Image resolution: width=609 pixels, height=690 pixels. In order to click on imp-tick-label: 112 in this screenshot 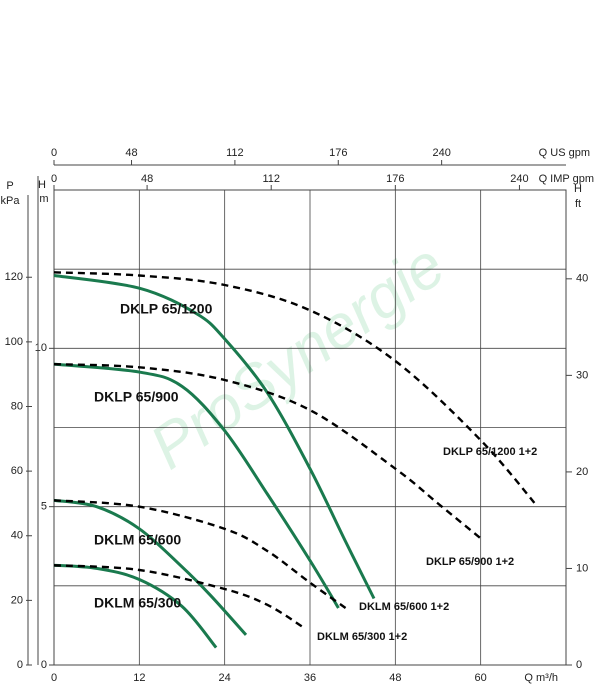, I will do `click(271, 179)`.